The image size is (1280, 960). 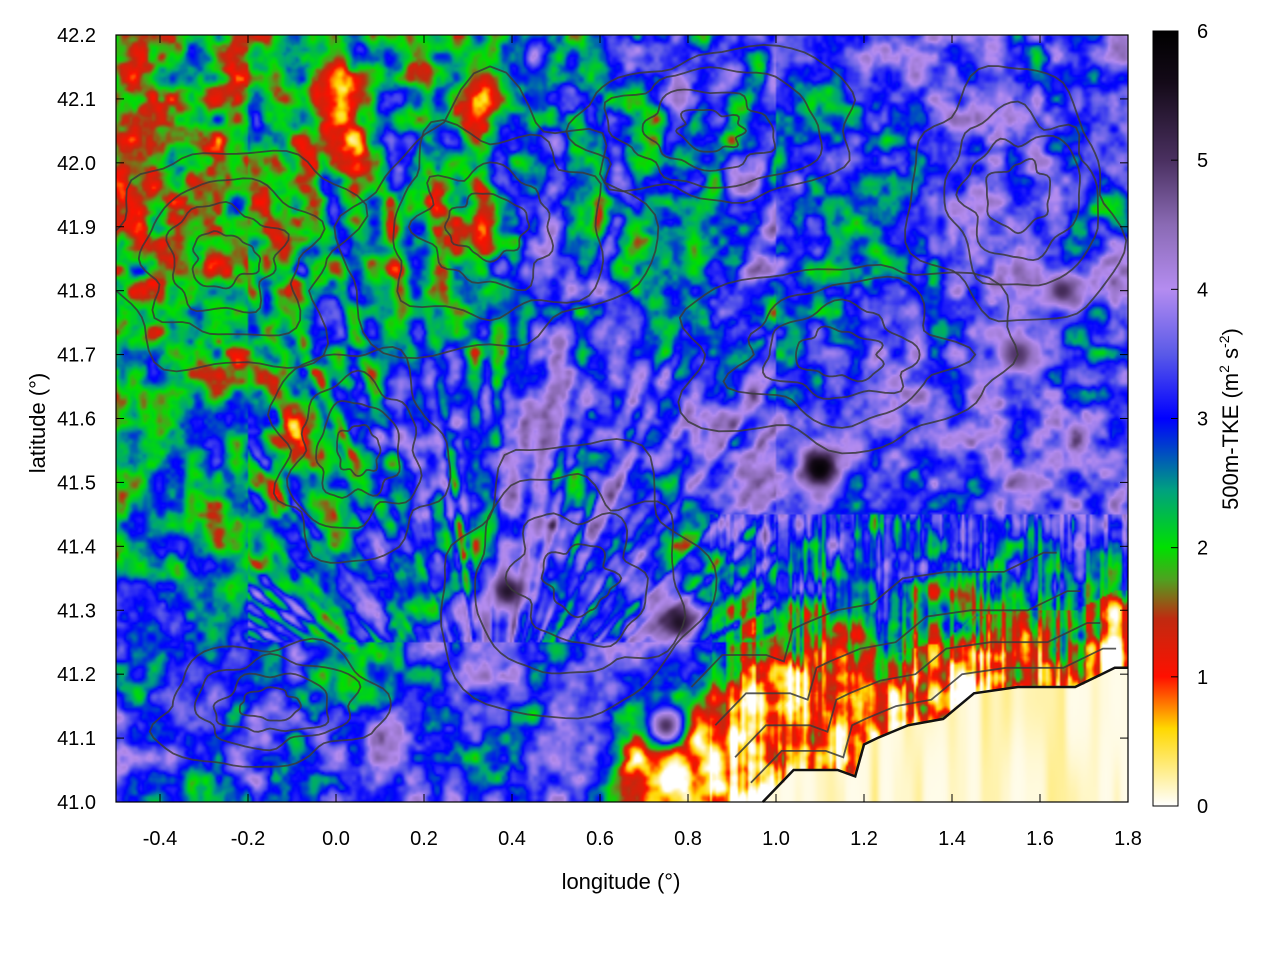 I want to click on y-tick-label: 41.4, so click(x=76, y=547).